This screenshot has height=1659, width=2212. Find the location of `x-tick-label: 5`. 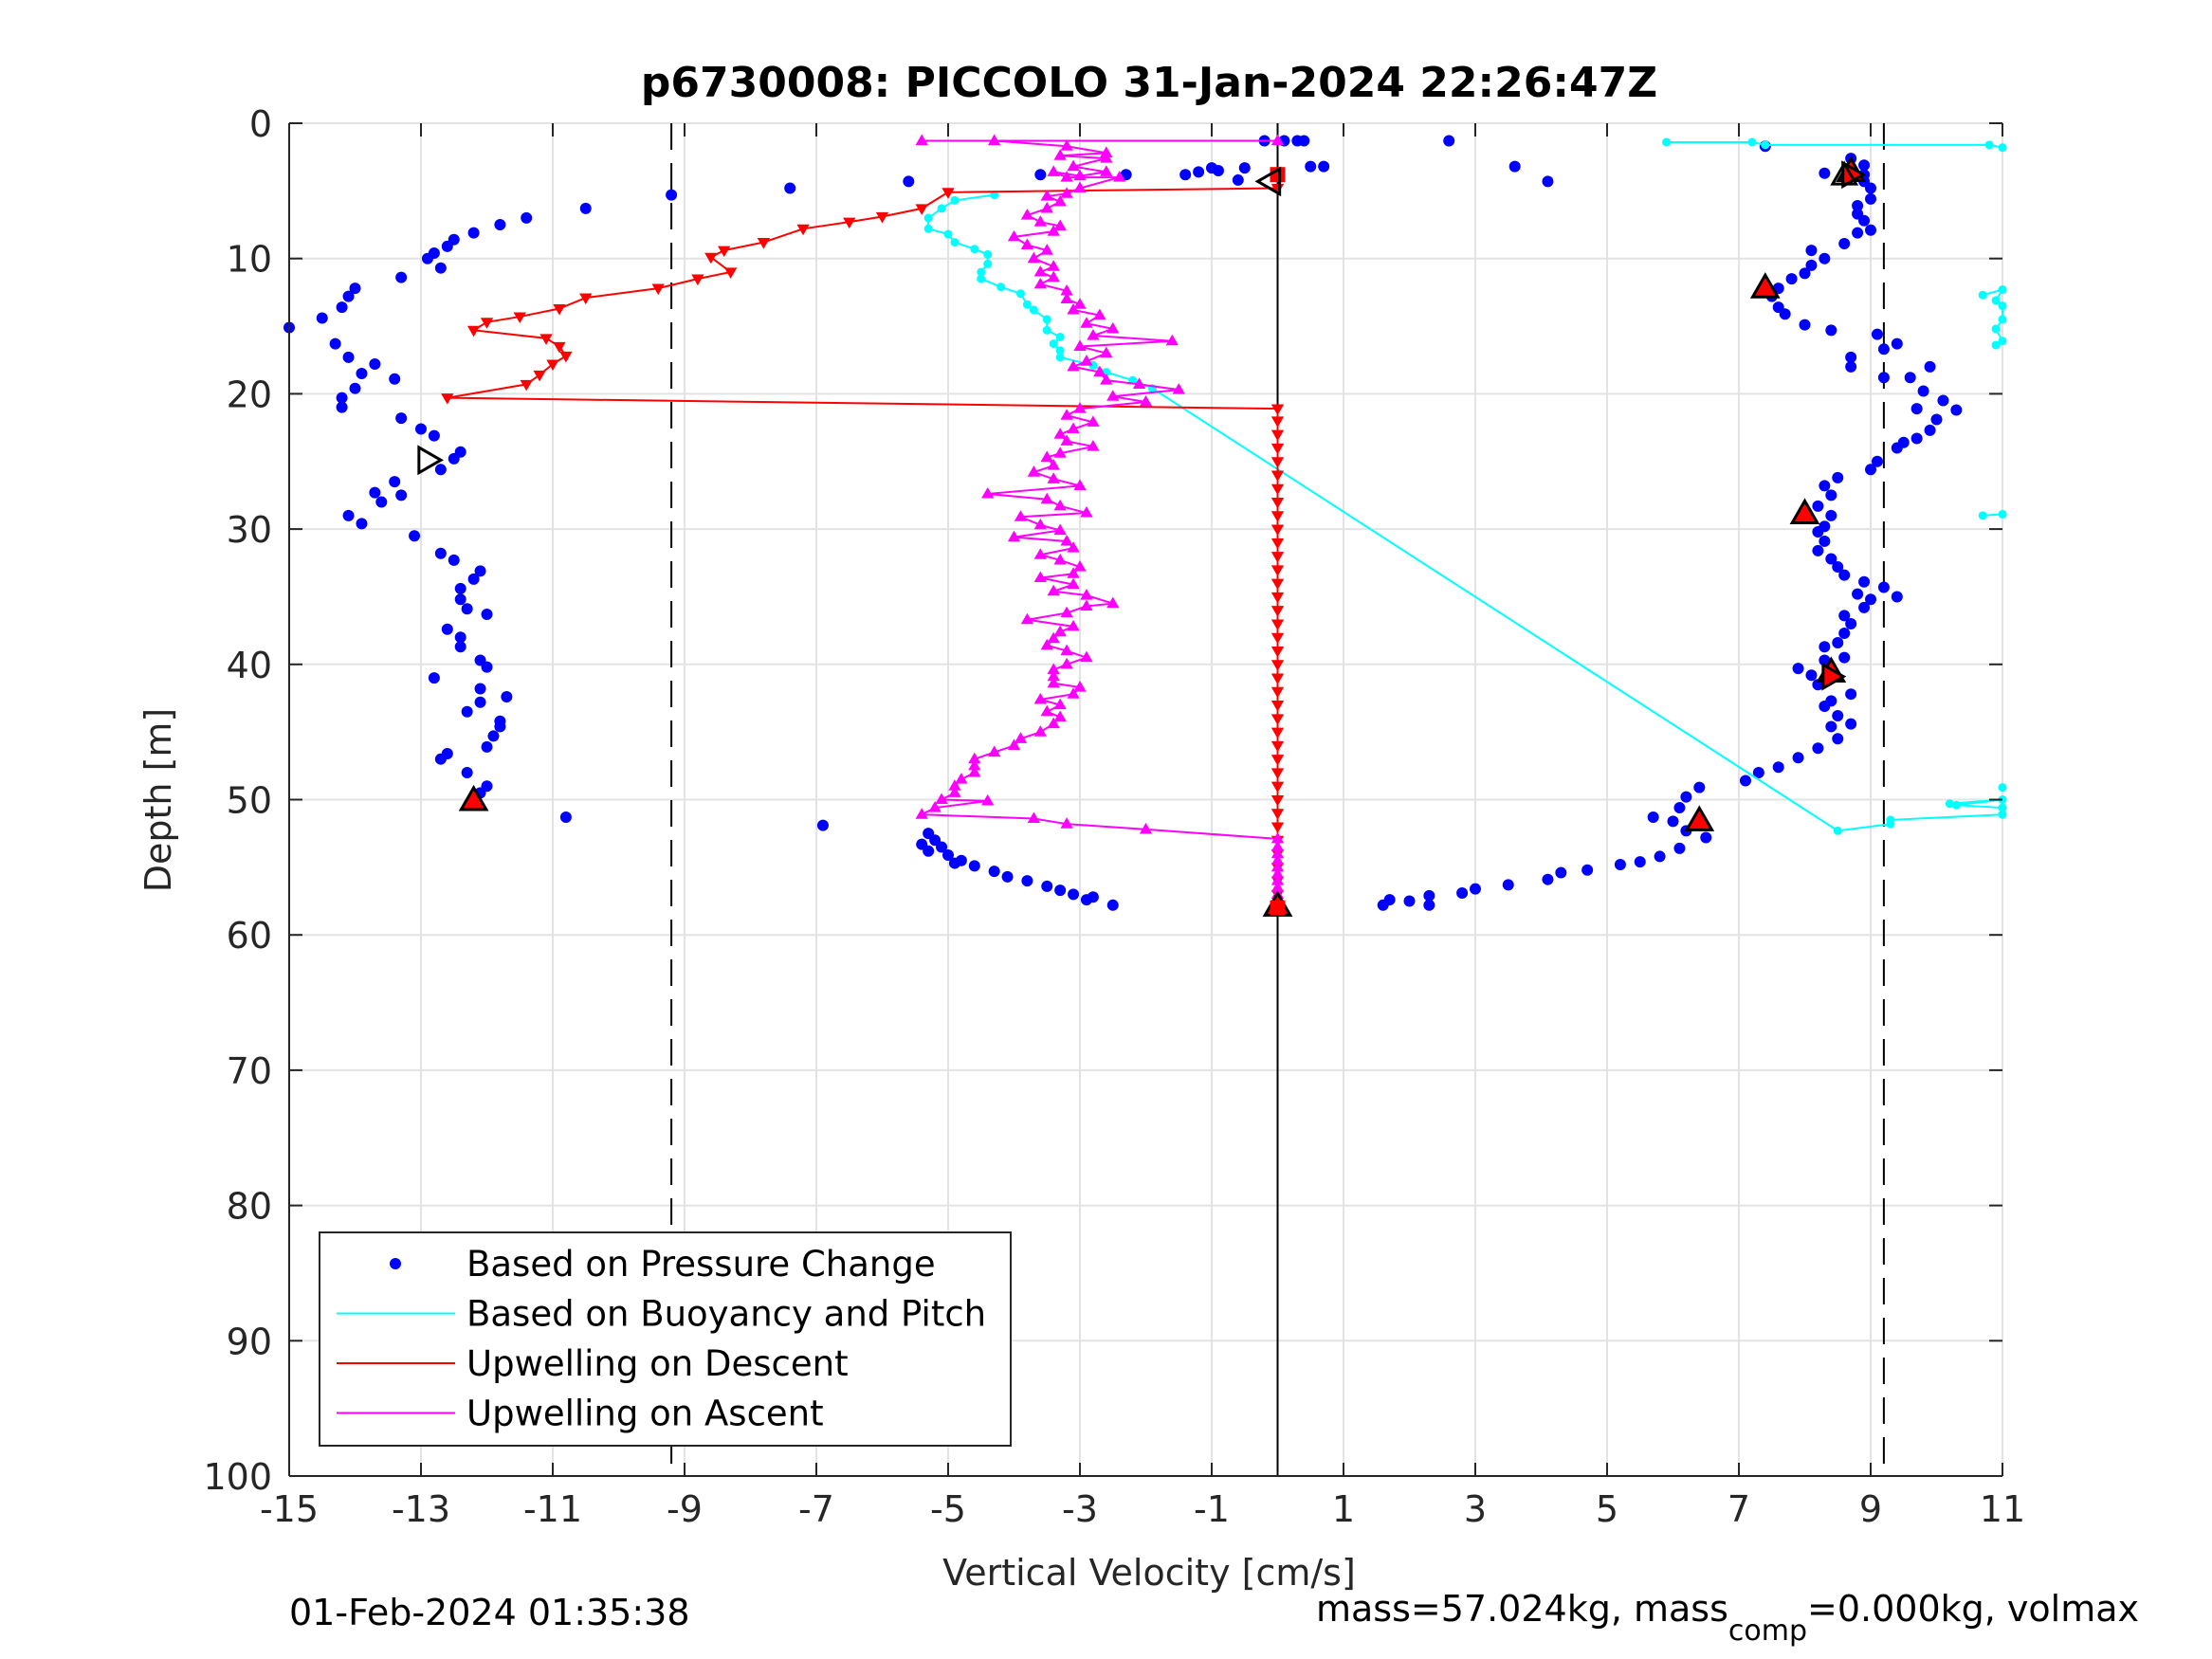

x-tick-label: 5 is located at coordinates (1607, 1509).